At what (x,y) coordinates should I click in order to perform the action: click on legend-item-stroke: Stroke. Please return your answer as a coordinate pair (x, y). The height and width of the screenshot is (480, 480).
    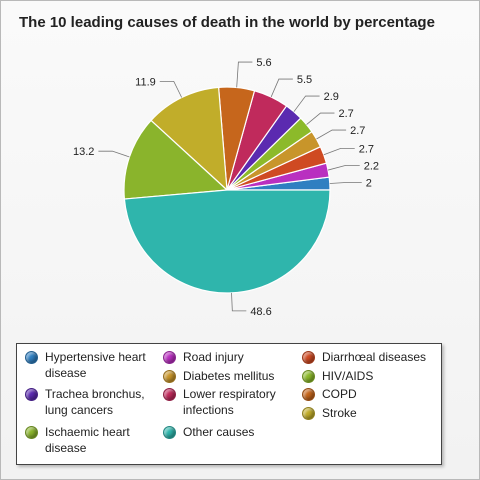
    Looking at the image, I should click on (367, 413).